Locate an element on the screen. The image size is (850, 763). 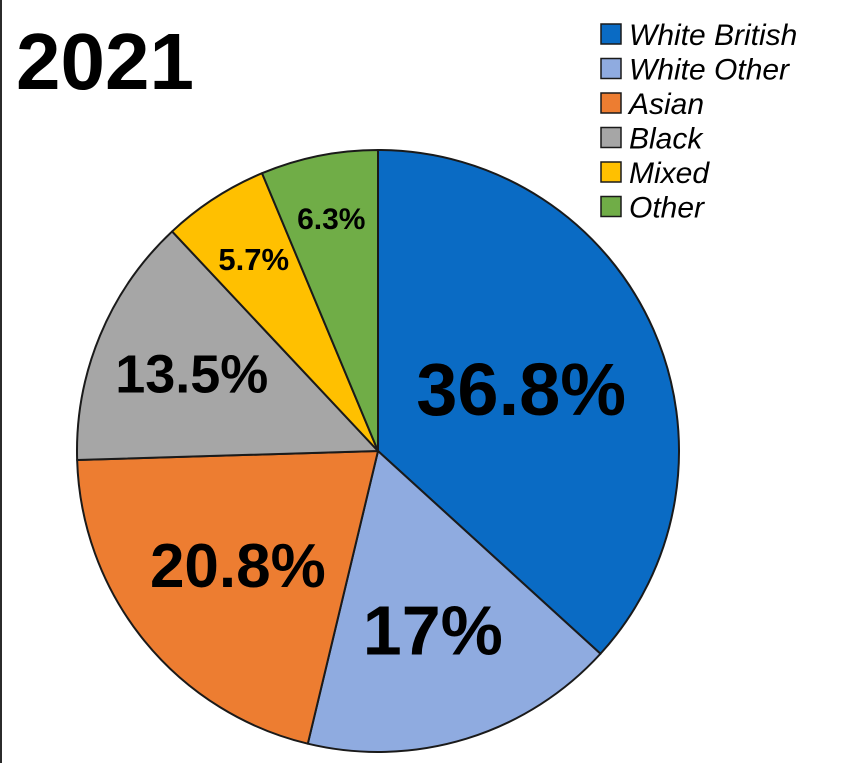
legend-label-white-other: White Other is located at coordinates (709, 70).